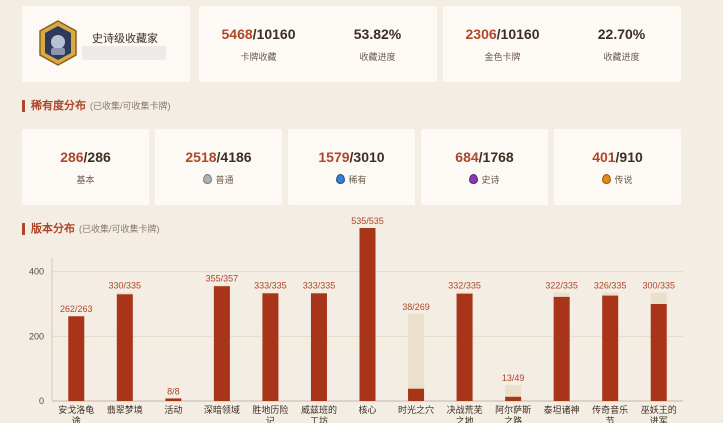  What do you see at coordinates (224, 180) in the screenshot?
I see `rarity-label: 普通` at bounding box center [224, 180].